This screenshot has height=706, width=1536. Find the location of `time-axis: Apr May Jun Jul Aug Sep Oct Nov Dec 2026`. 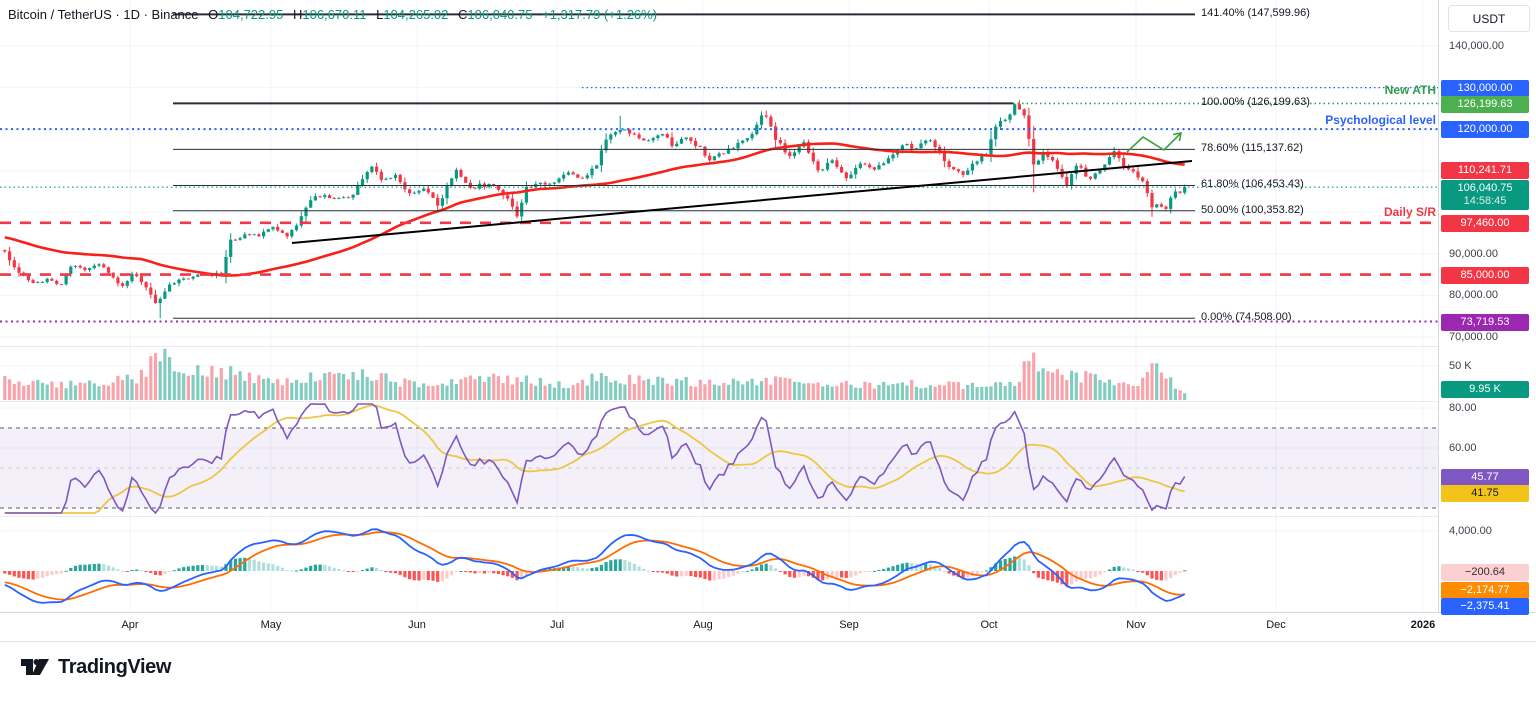

time-axis: Apr May Jun Jul Aug Sep Oct Nov Dec 2026 is located at coordinates (768, 627).